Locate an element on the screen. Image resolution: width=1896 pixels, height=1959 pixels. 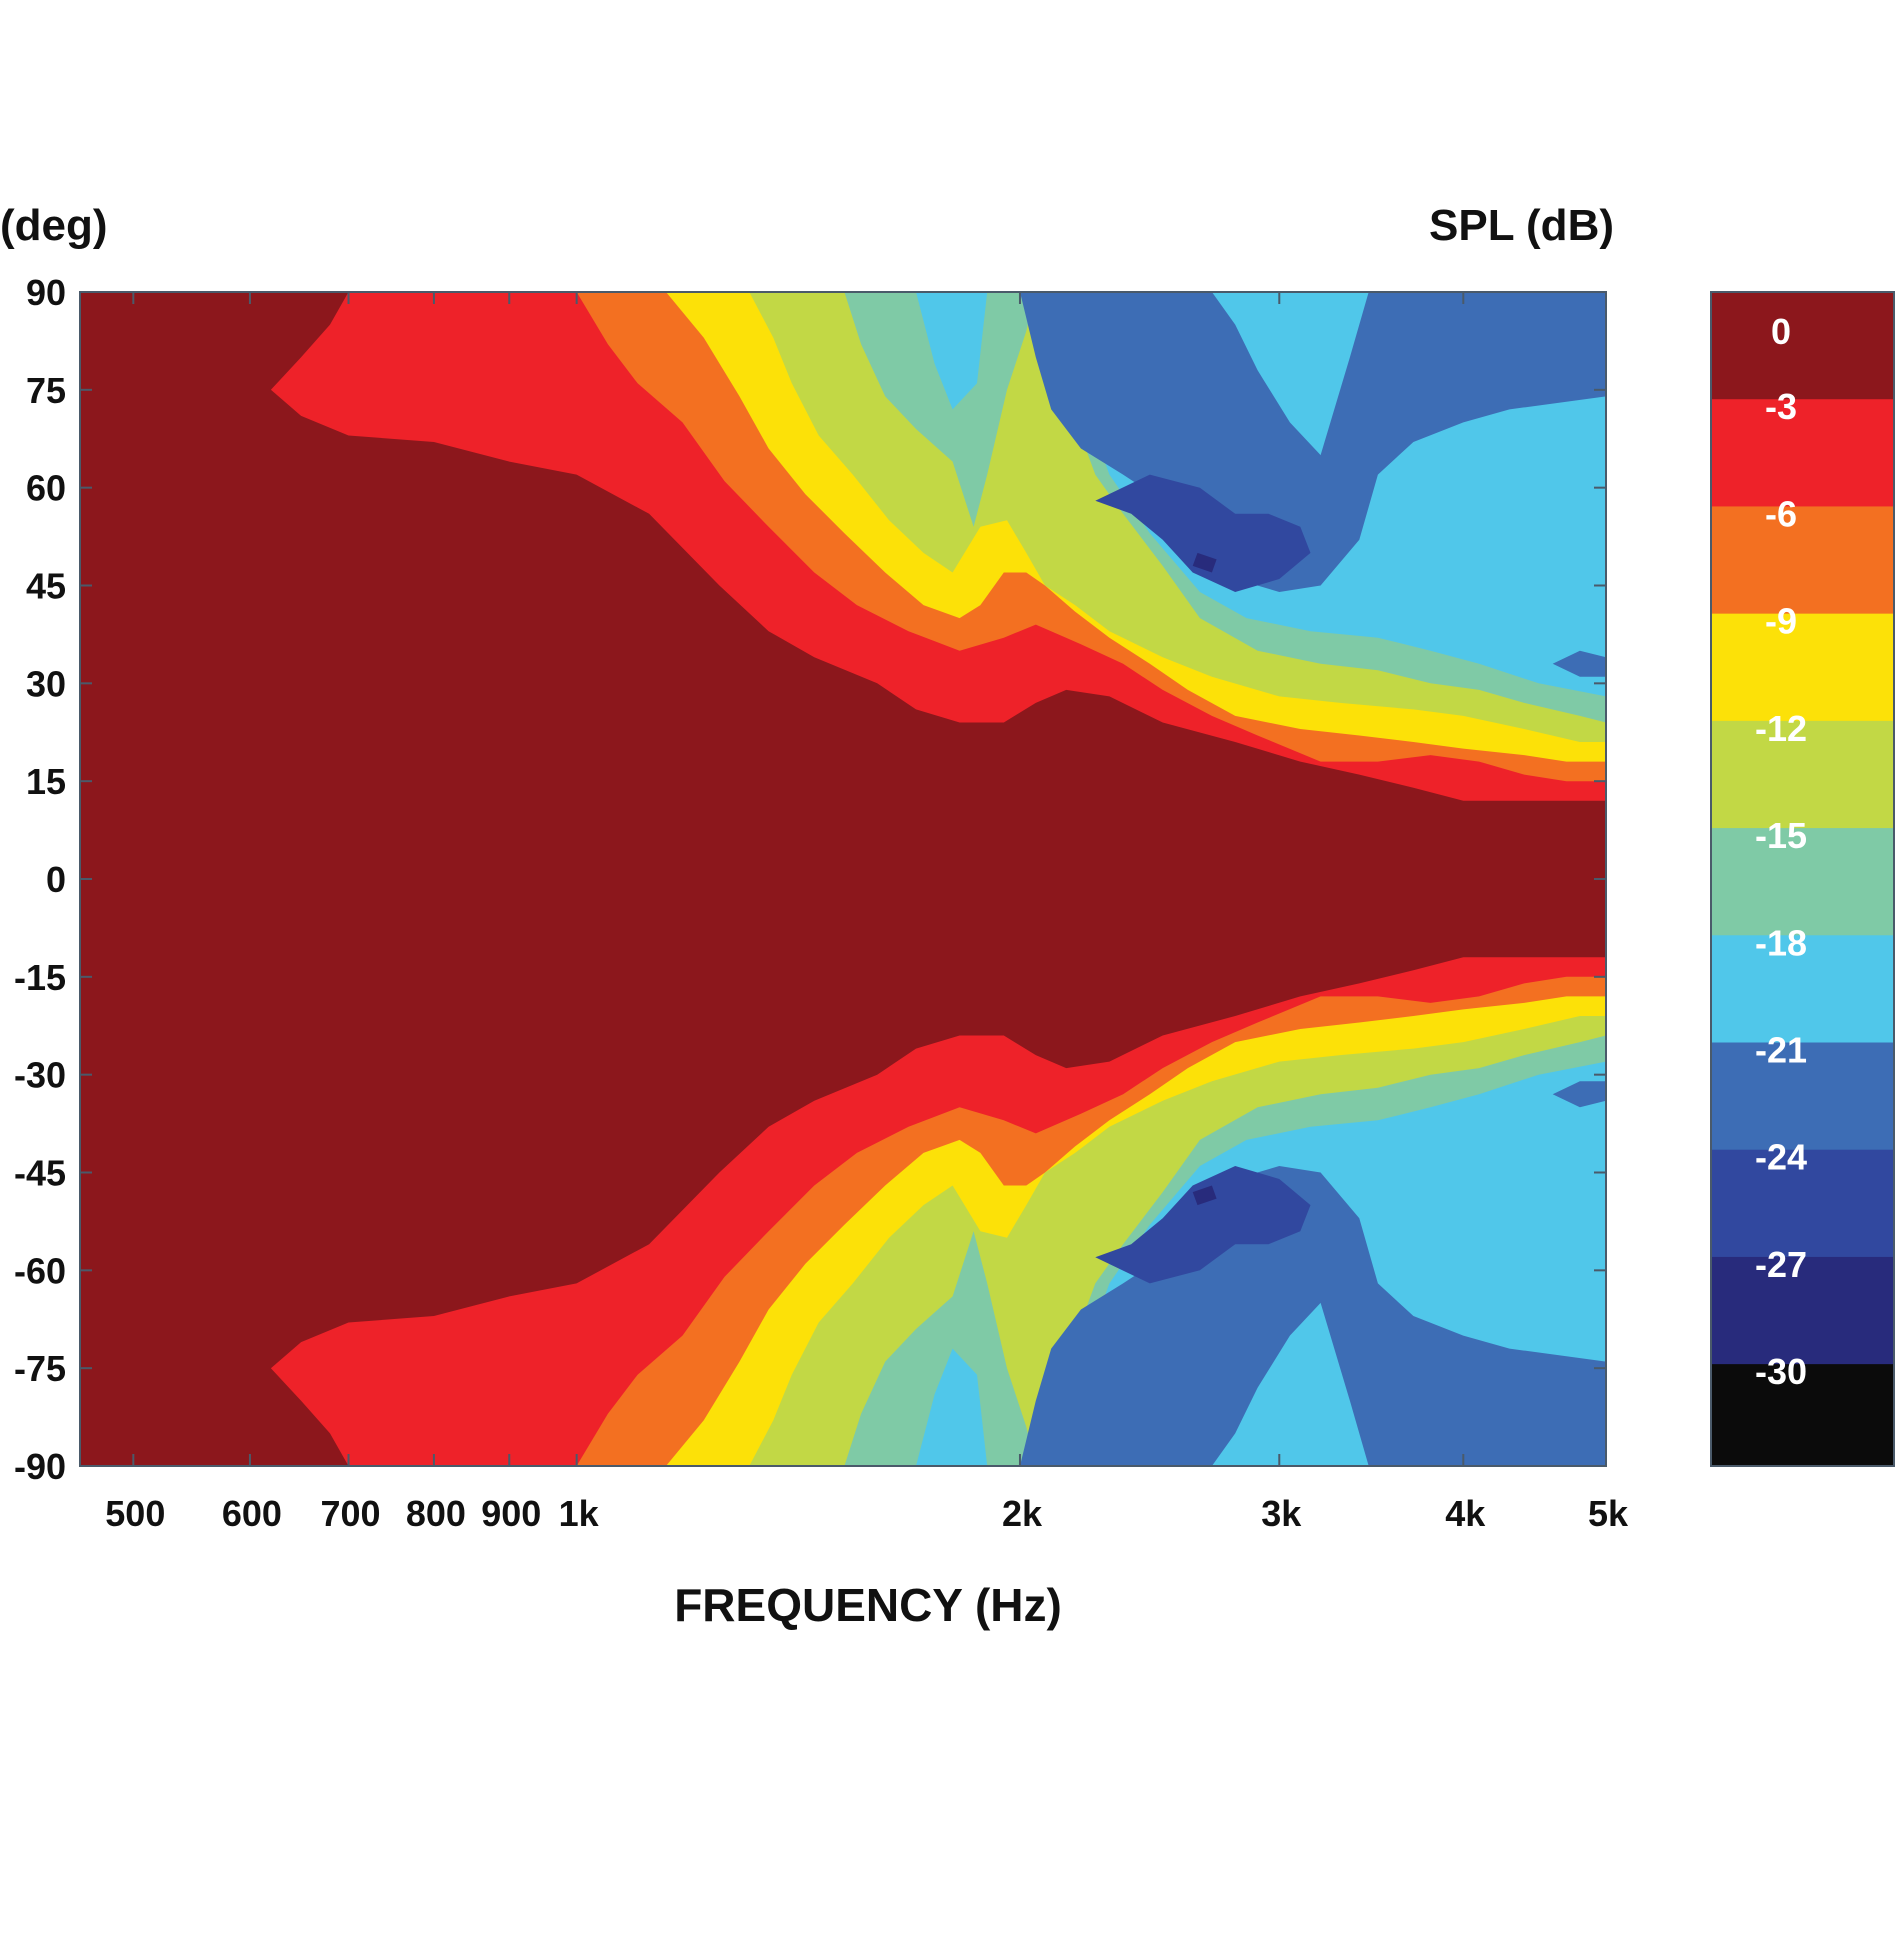
contour-null-3-upper is located at coordinates (1579, 663).